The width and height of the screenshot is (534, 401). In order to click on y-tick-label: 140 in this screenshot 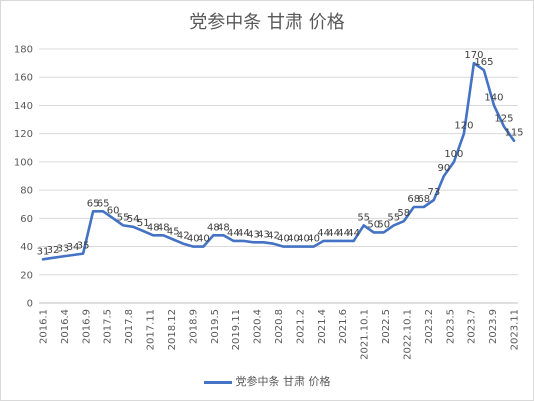, I will do `click(23, 106)`.